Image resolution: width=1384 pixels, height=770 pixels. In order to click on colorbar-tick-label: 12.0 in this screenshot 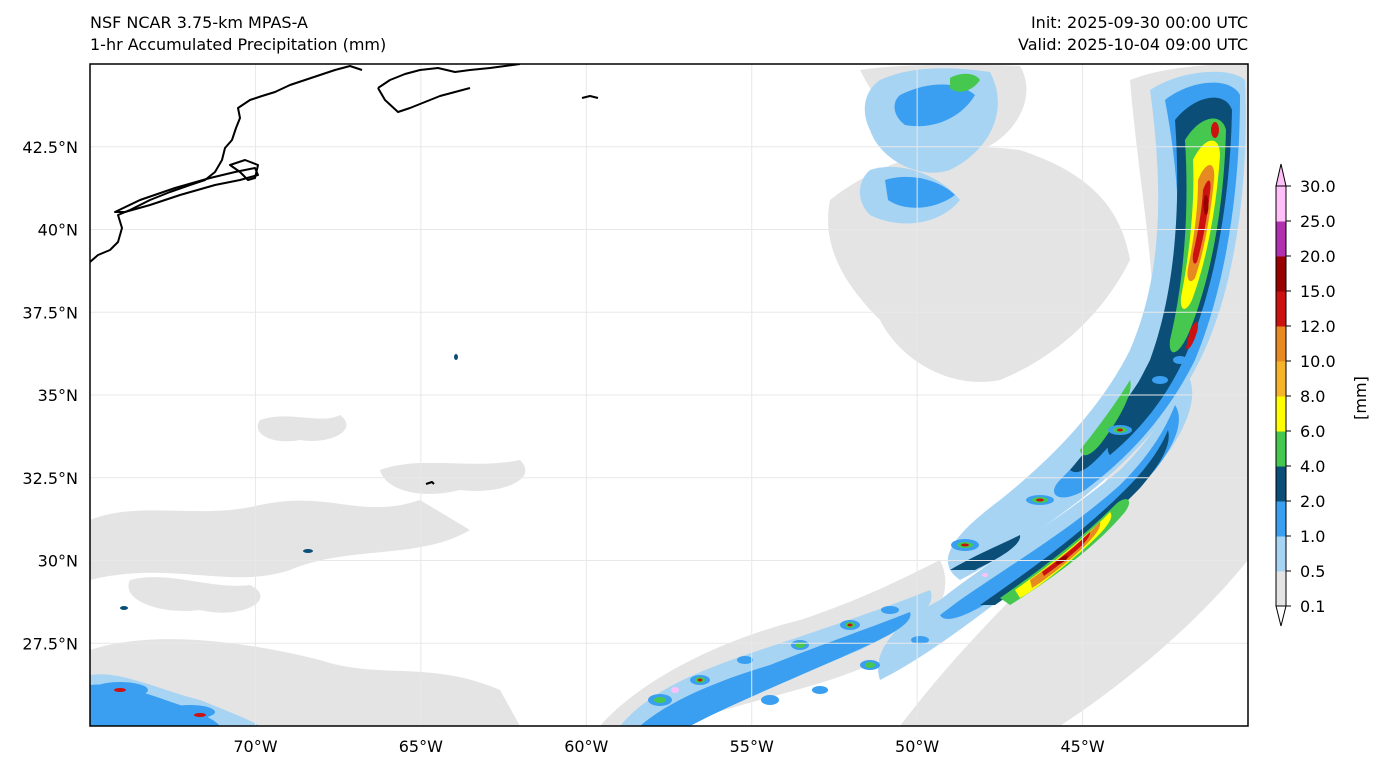, I will do `click(1318, 326)`.